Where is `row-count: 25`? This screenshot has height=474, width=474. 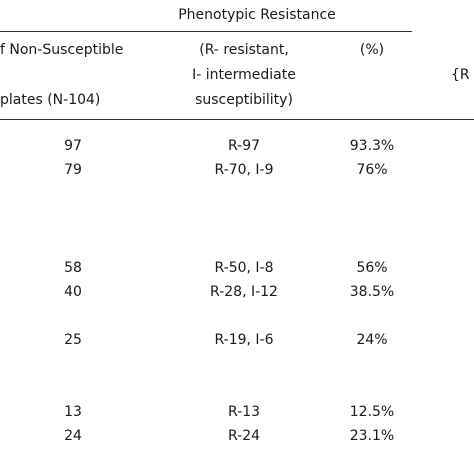 row-count: 25 is located at coordinates (73, 340).